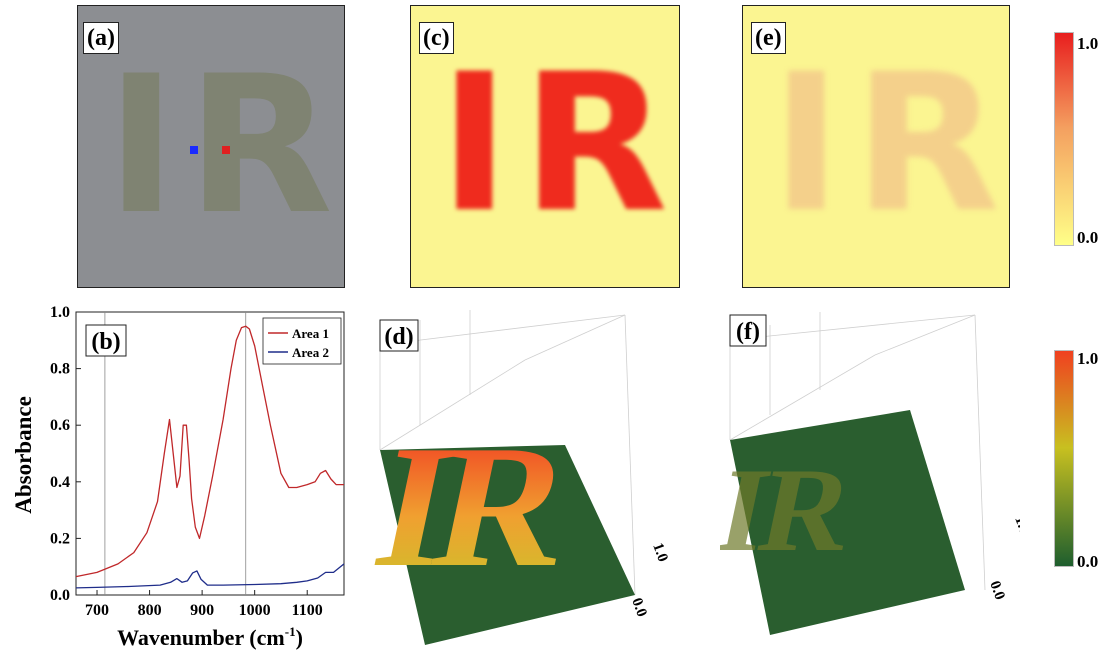  I want to click on panel-f-label-box, so click(748, 330).